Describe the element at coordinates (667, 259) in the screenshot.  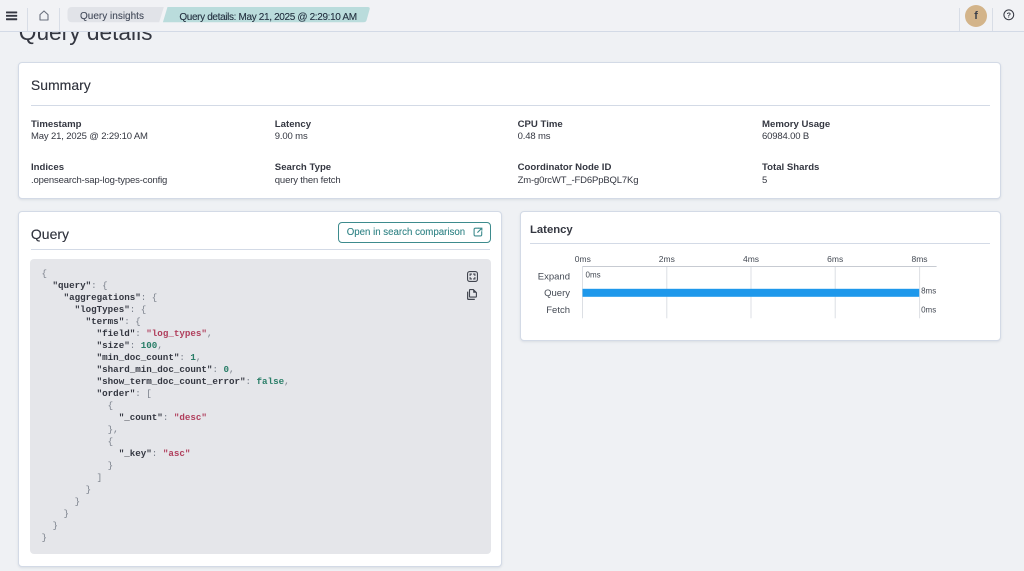
I see `svg-text: 2ms` at that location.